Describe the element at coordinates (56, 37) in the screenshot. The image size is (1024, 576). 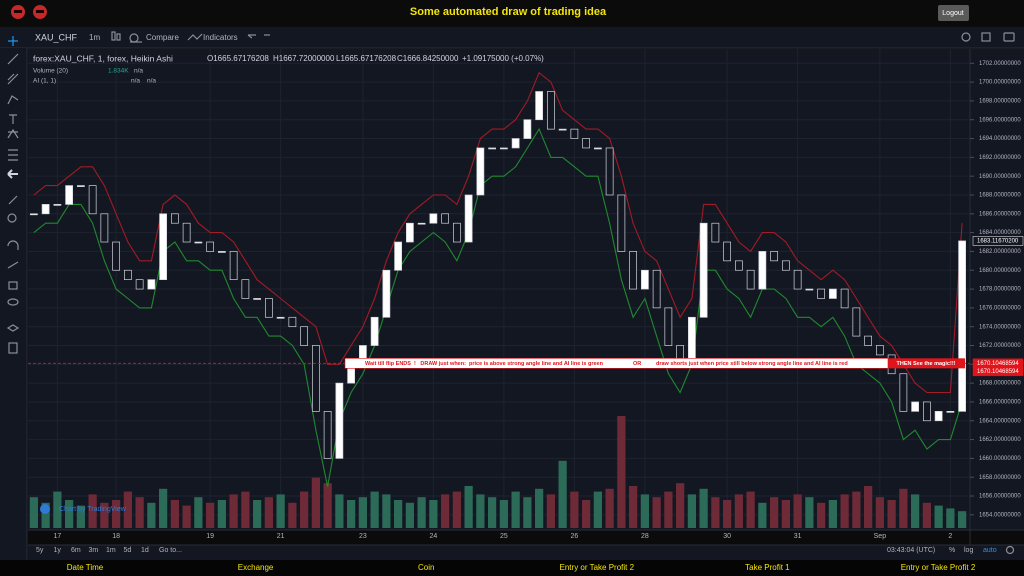
I see `symbol: XAU_CHF` at that location.